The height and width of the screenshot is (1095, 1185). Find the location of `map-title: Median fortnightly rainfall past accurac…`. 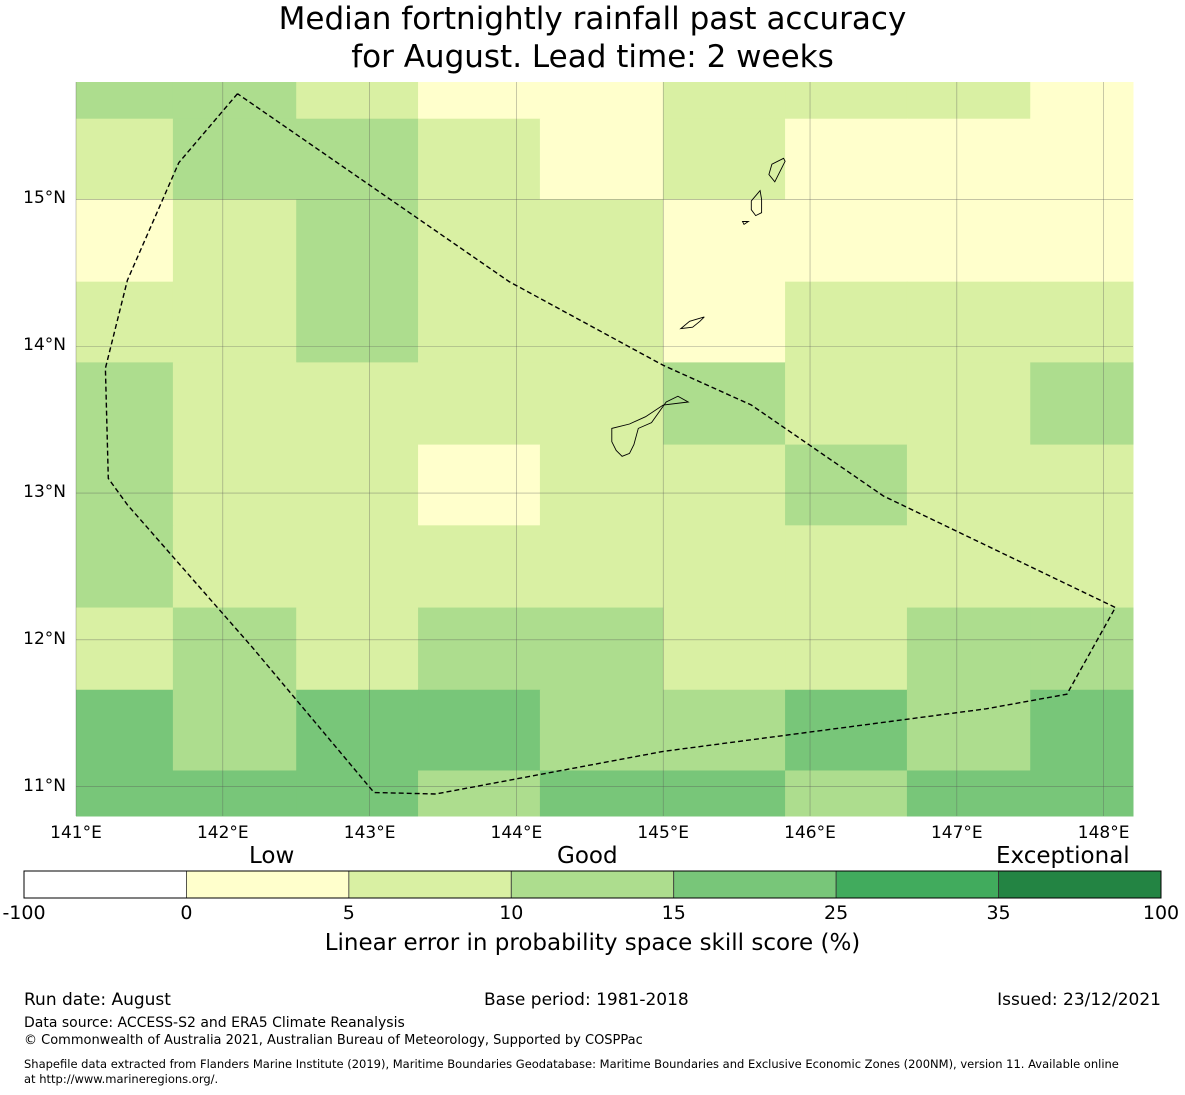

map-title: Median fortnightly rainfall past accurac… is located at coordinates (592, 38).